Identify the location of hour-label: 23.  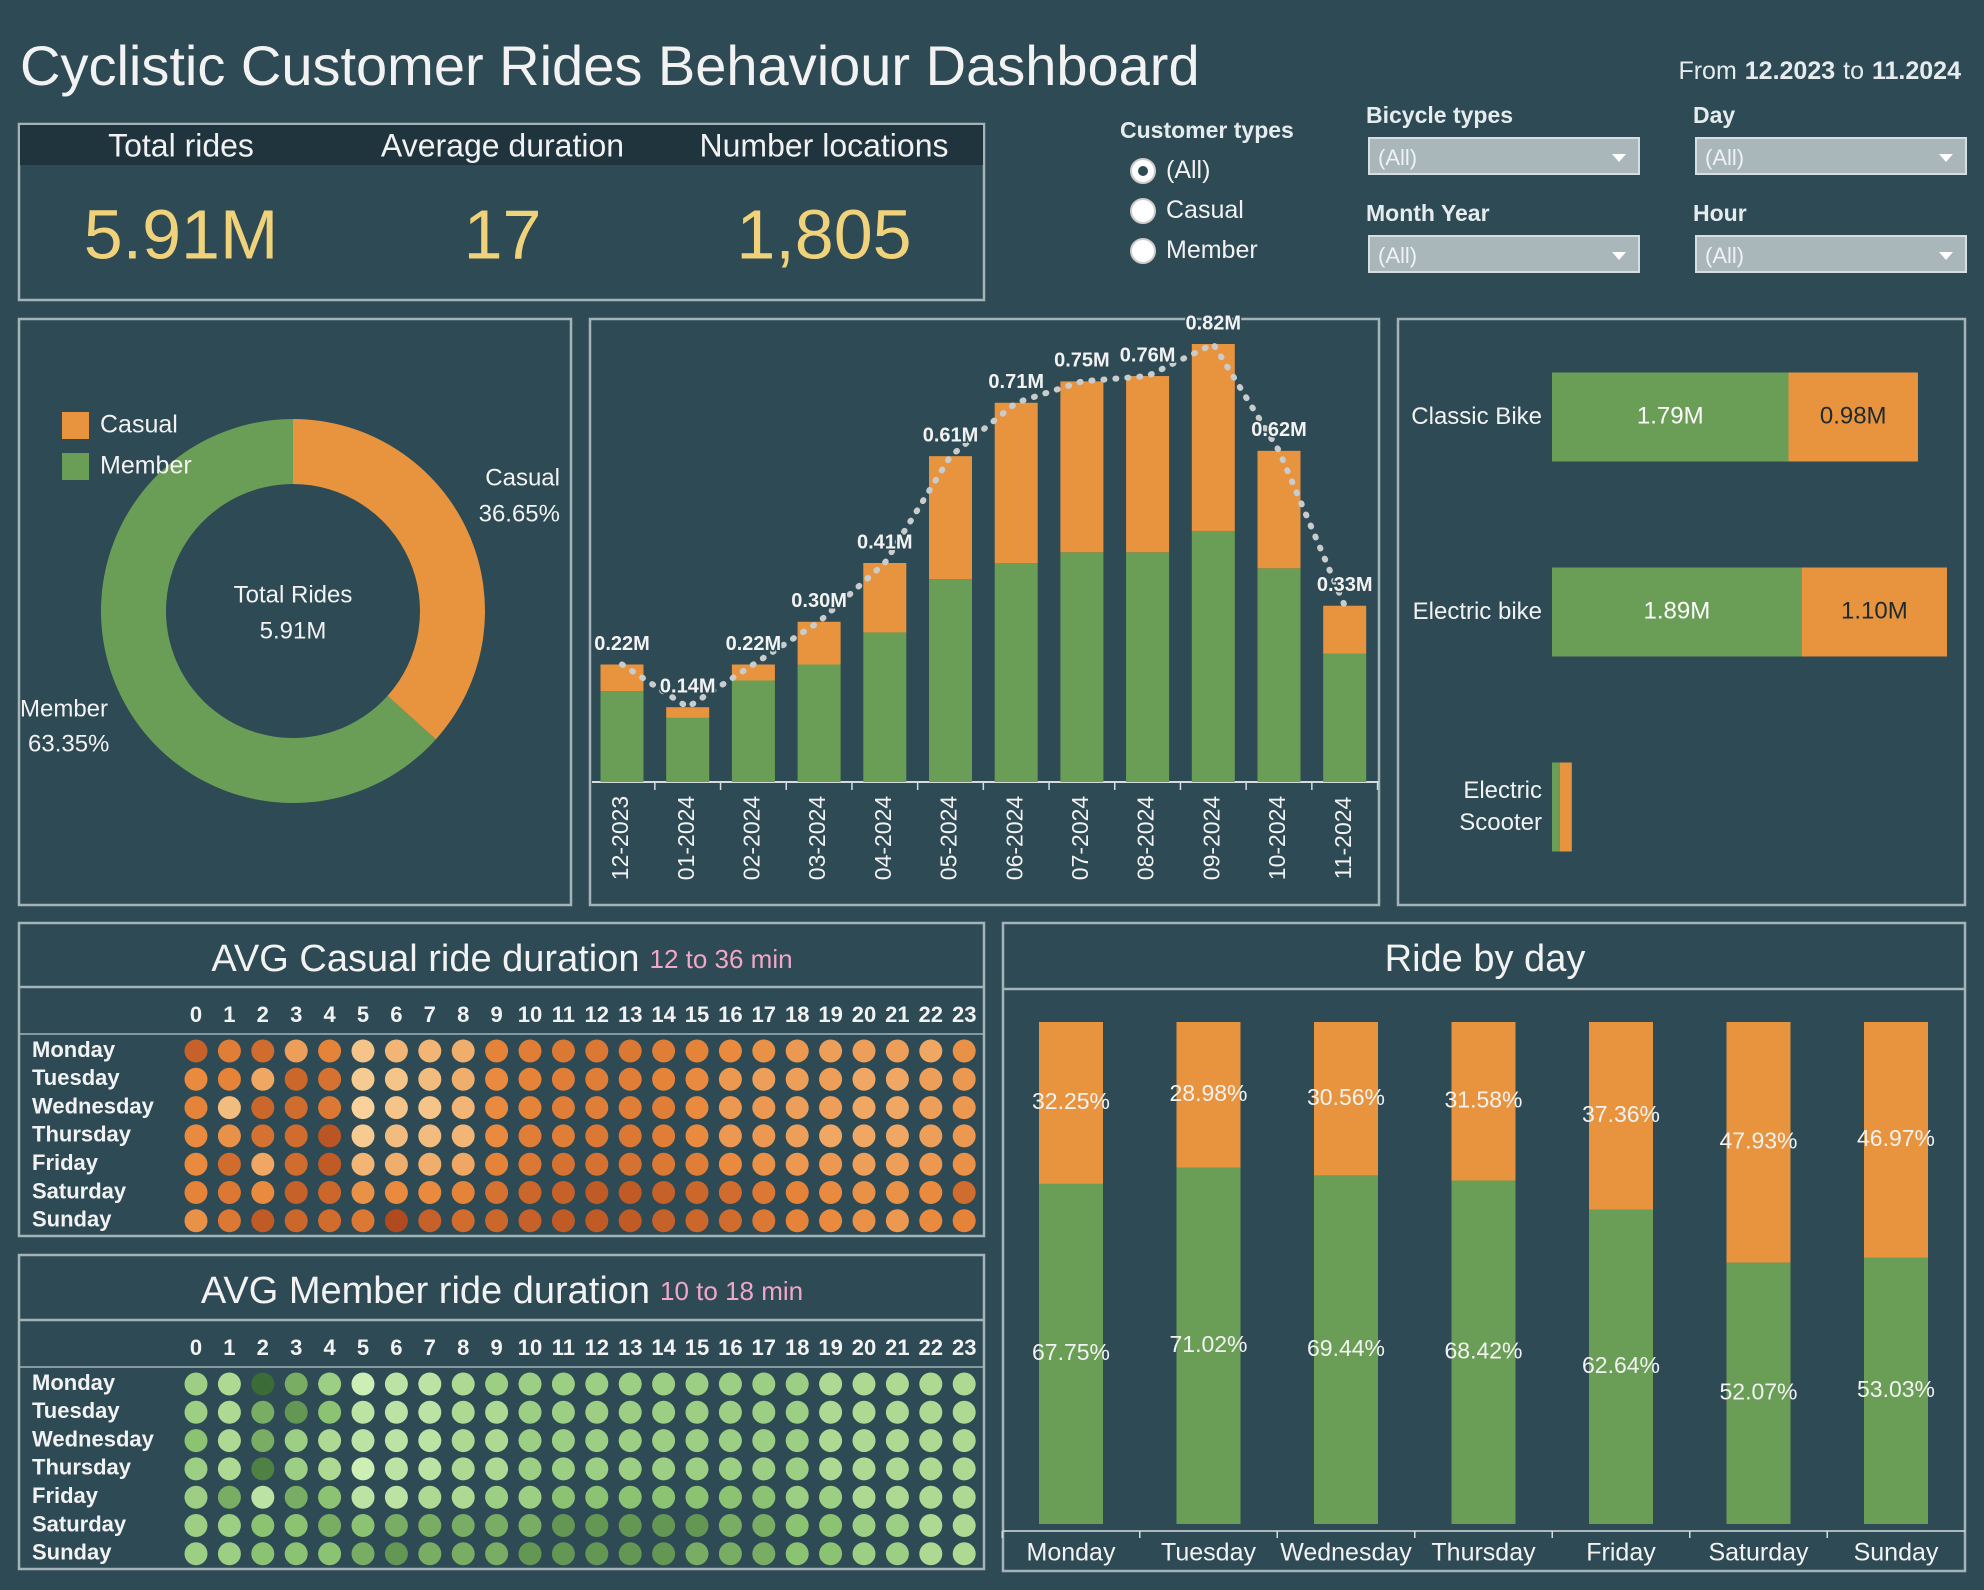
(964, 1347).